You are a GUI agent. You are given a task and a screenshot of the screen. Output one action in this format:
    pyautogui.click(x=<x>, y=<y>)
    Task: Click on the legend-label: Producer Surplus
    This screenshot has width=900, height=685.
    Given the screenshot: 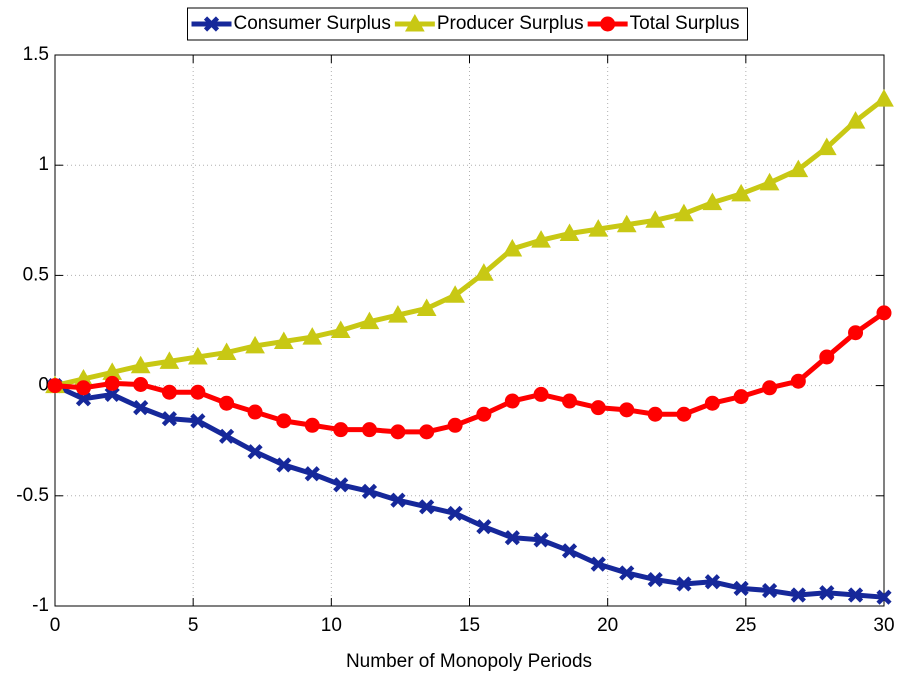 What is the action you would take?
    pyautogui.click(x=510, y=23)
    